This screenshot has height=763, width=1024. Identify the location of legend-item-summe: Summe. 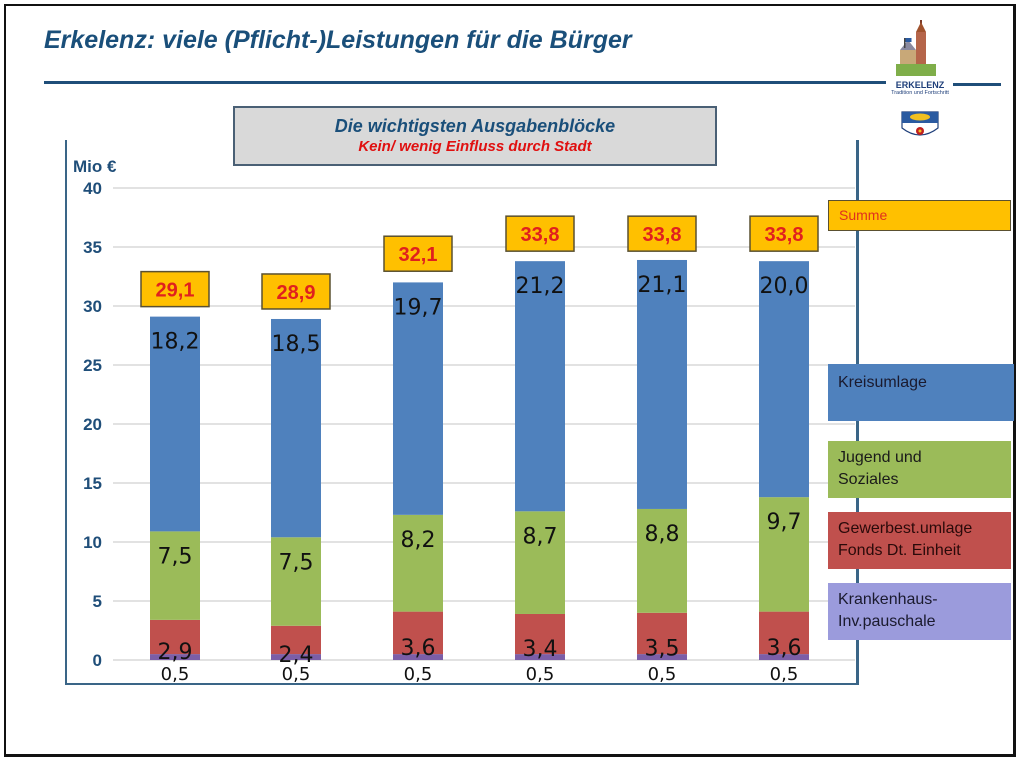
(919, 215).